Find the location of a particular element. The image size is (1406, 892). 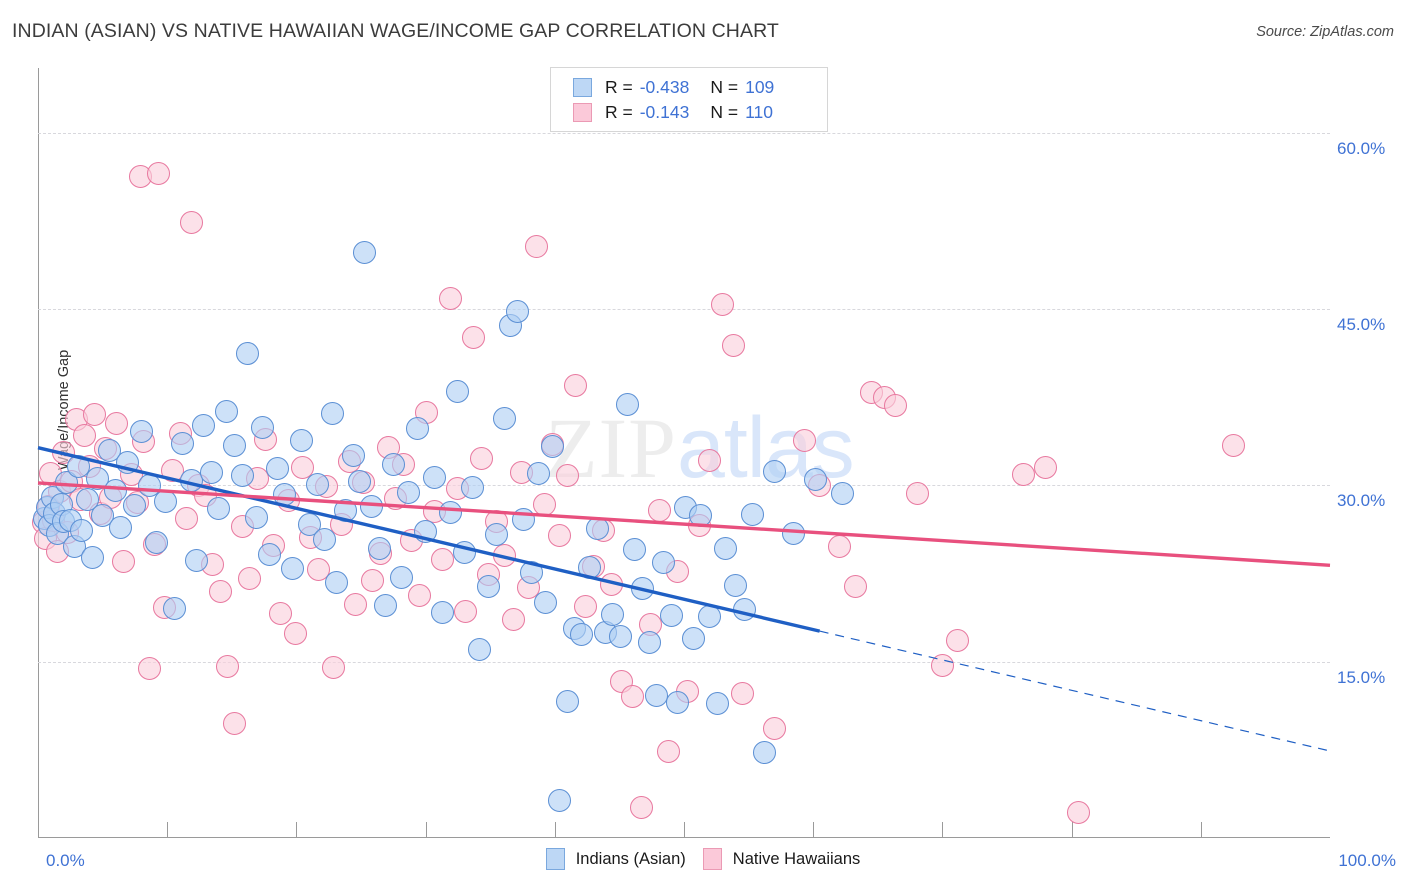

series-legend: Indians (Asian) Native Hawaiians is located at coordinates (703, 859).